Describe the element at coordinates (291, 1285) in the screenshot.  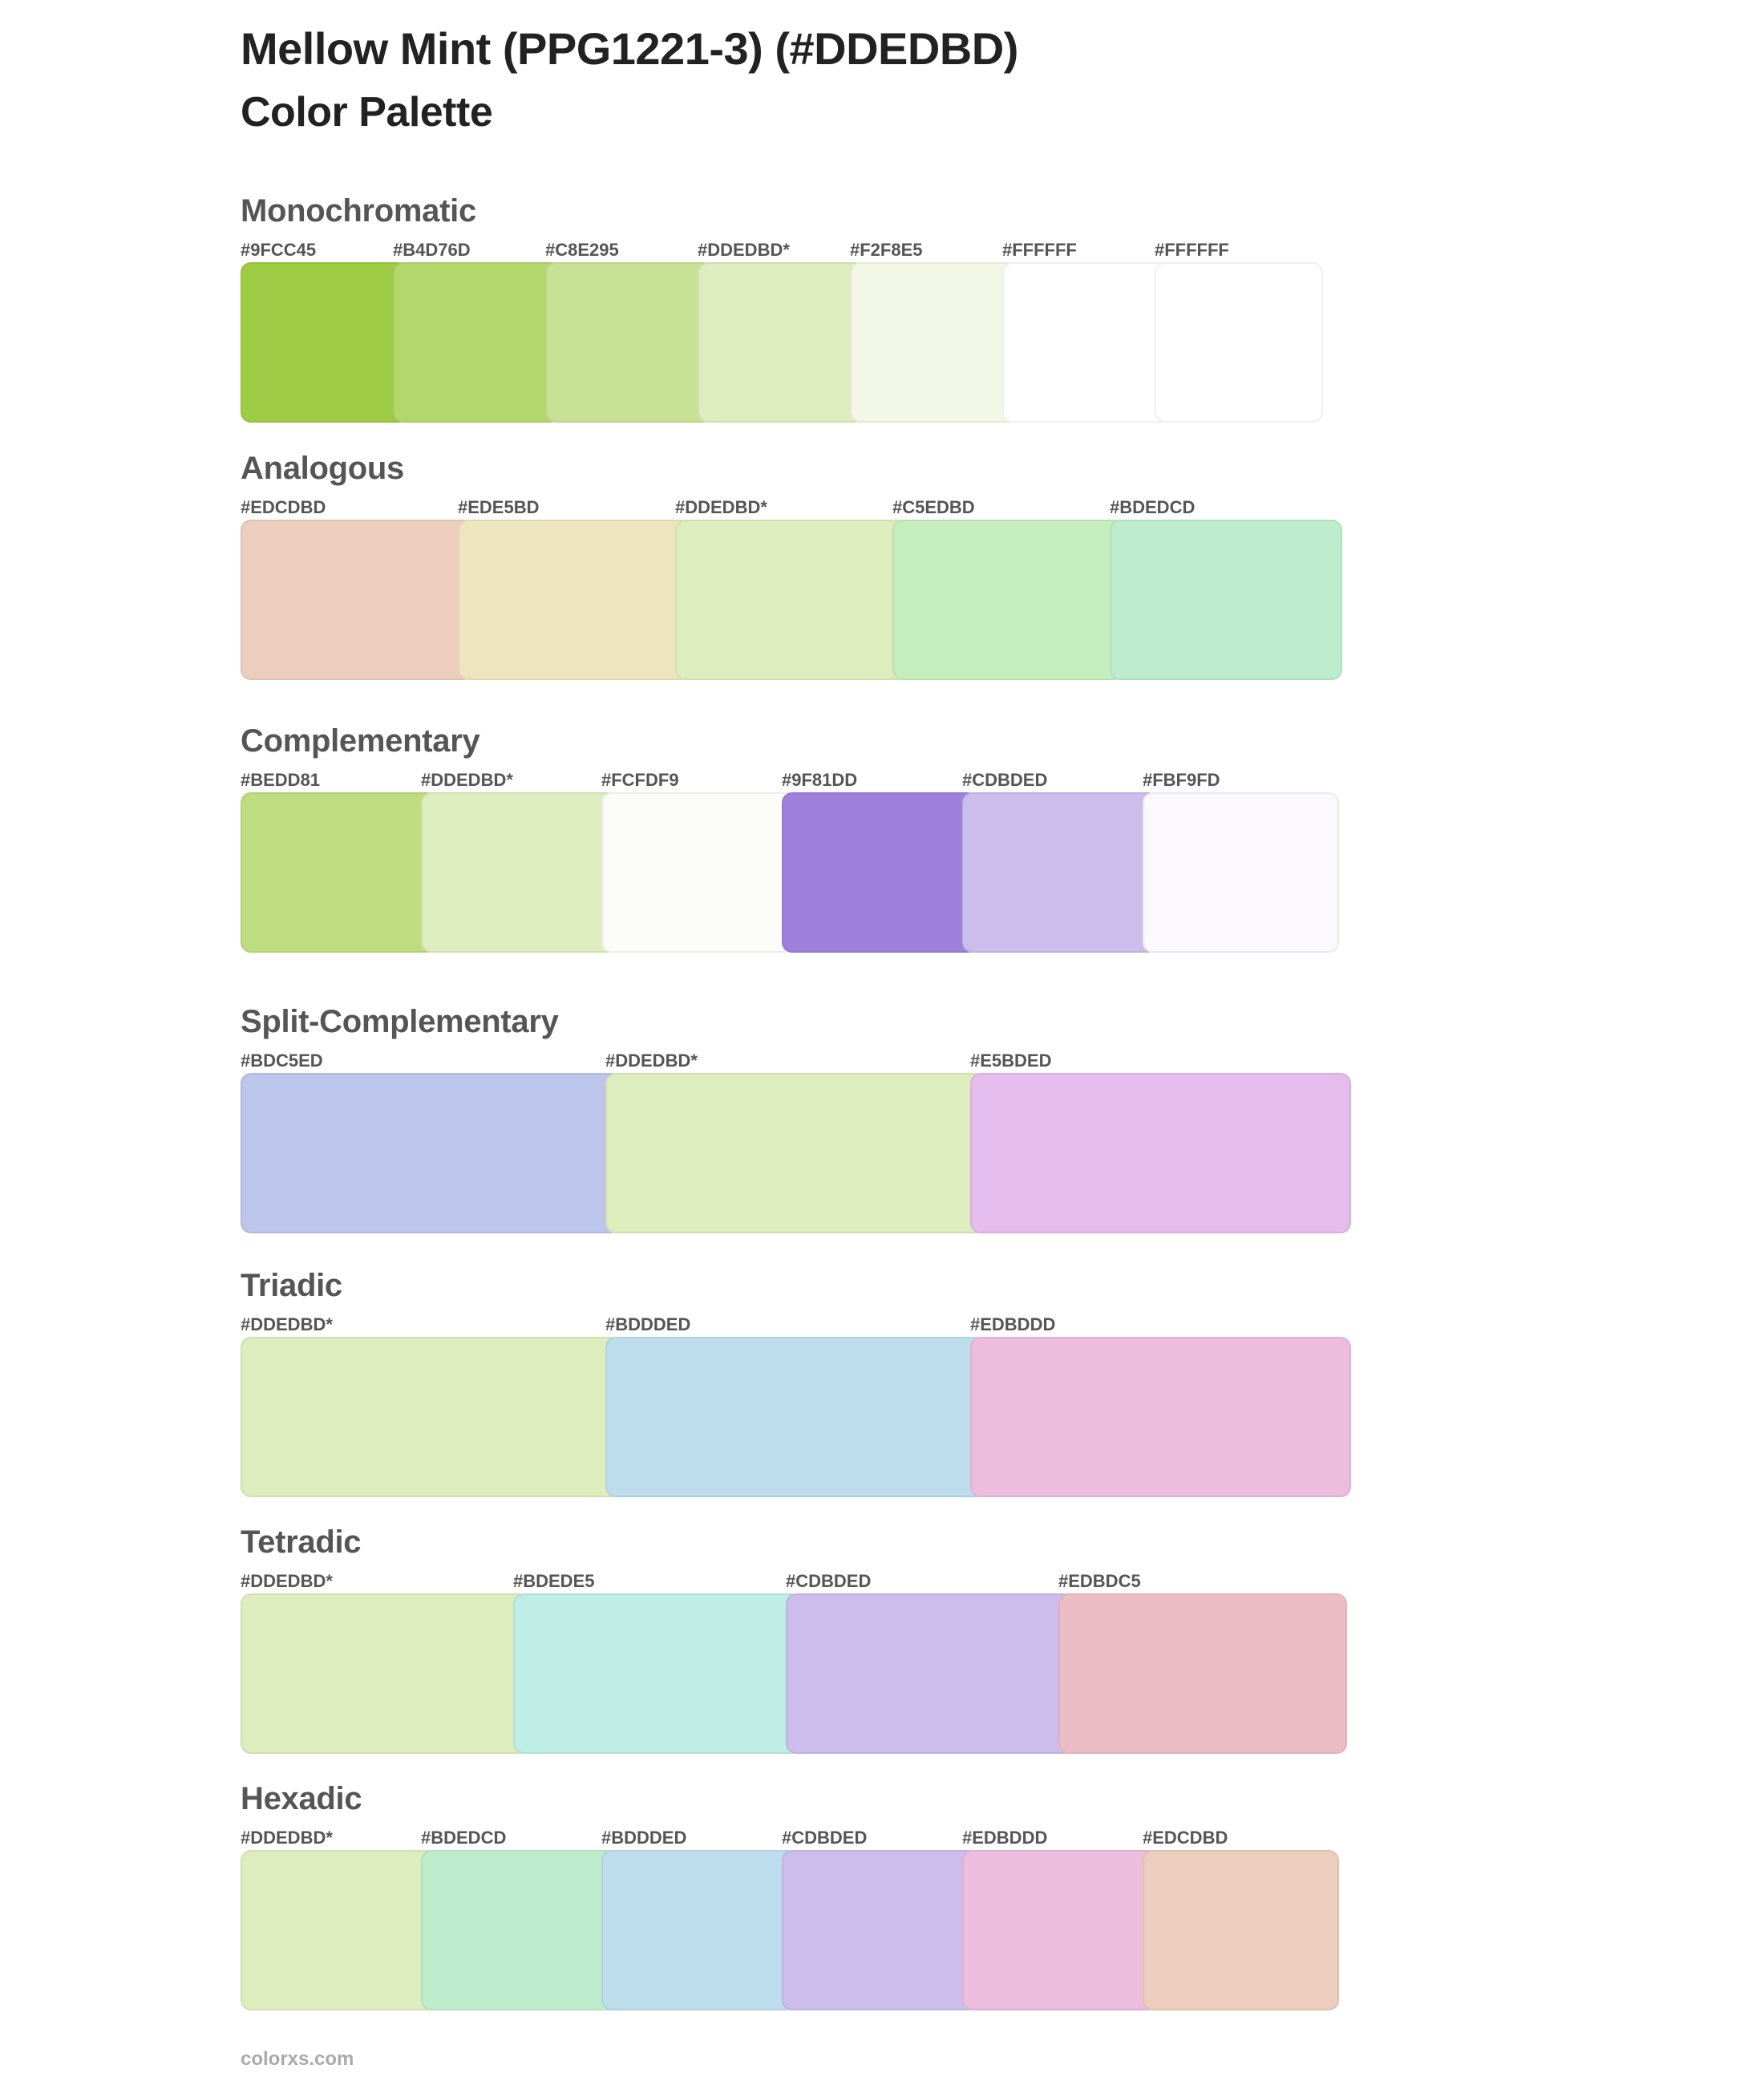
I see `section-title: Triadic` at that location.